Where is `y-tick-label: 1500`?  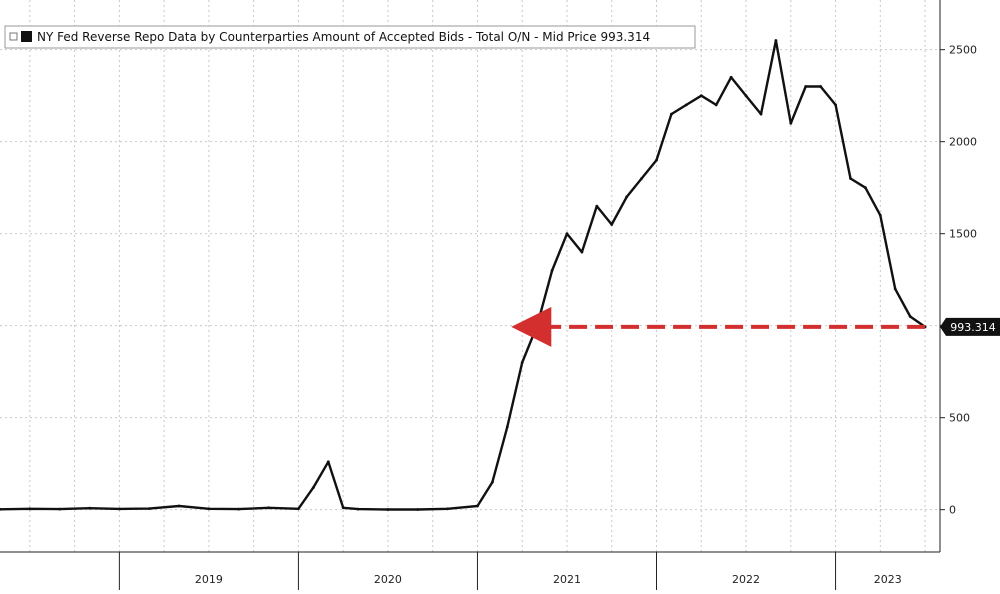
y-tick-label: 1500 is located at coordinates (963, 234).